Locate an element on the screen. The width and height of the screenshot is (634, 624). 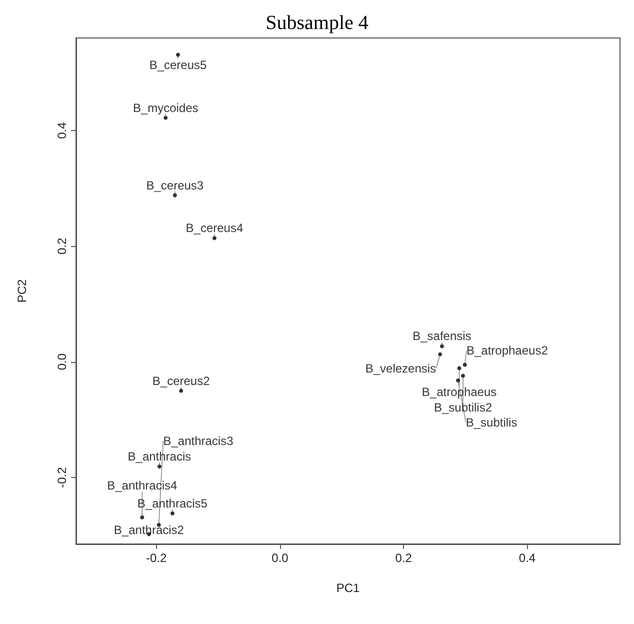
y-tick-label: -0.2 is located at coordinates (62, 477).